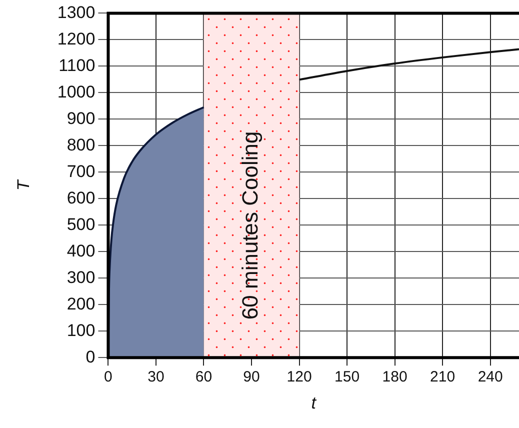  What do you see at coordinates (108, 377) in the screenshot?
I see `x-tick-label: 0` at bounding box center [108, 377].